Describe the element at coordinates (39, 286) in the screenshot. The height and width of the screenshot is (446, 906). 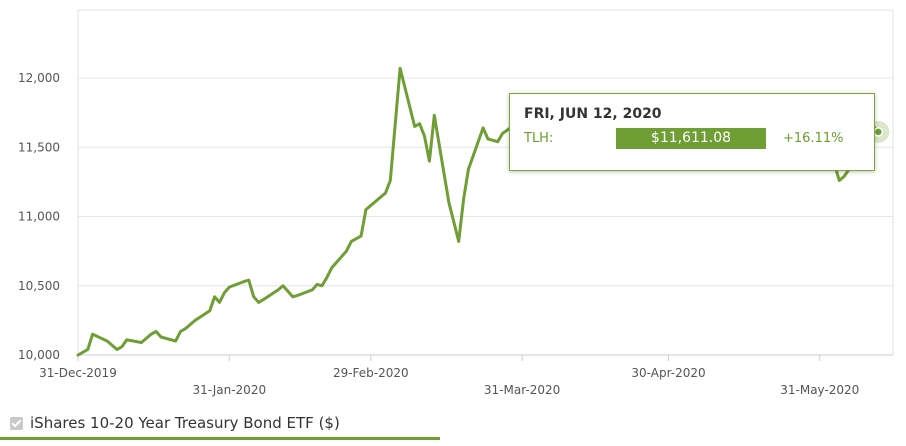
I see `y-tick-label: 10,500` at that location.